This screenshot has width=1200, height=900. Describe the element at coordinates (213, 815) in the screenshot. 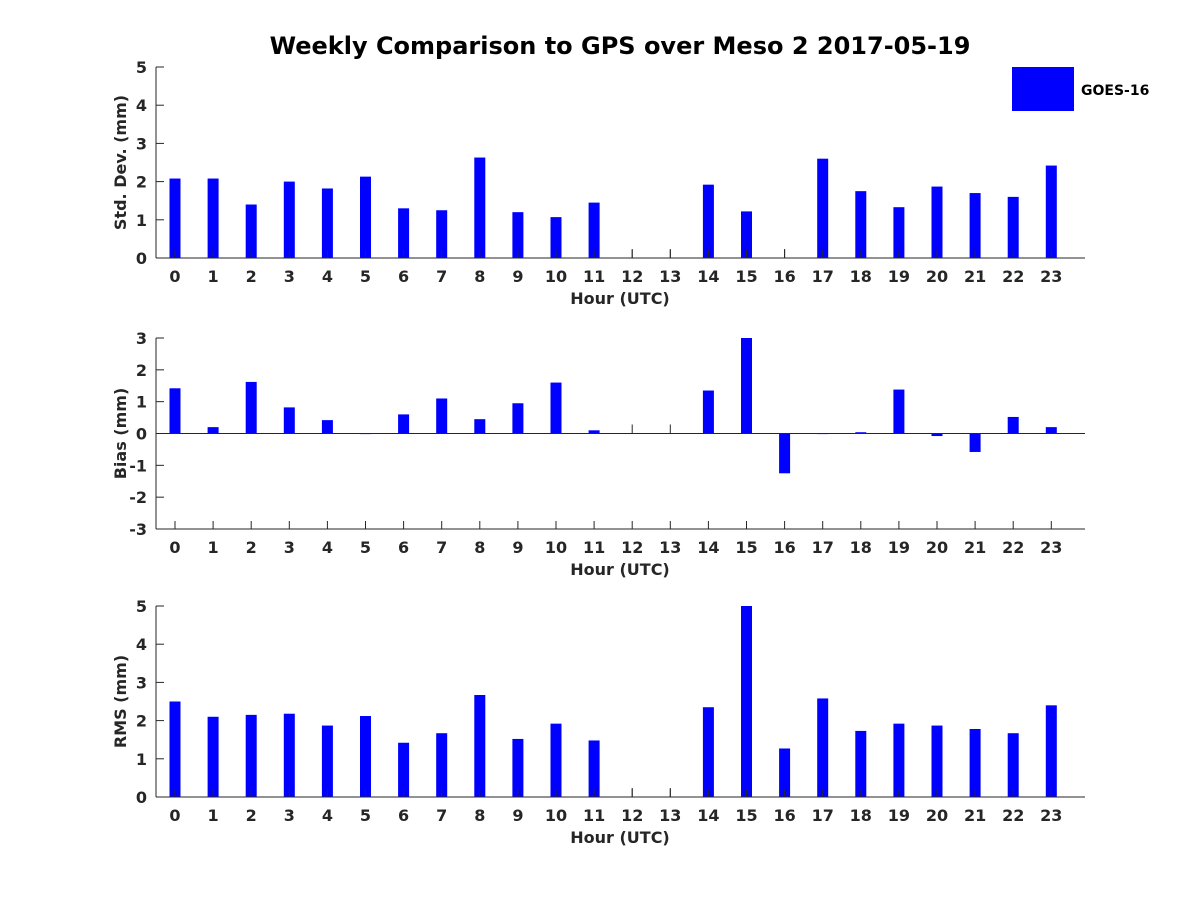

I see `rms-xtick-label: 1` at that location.